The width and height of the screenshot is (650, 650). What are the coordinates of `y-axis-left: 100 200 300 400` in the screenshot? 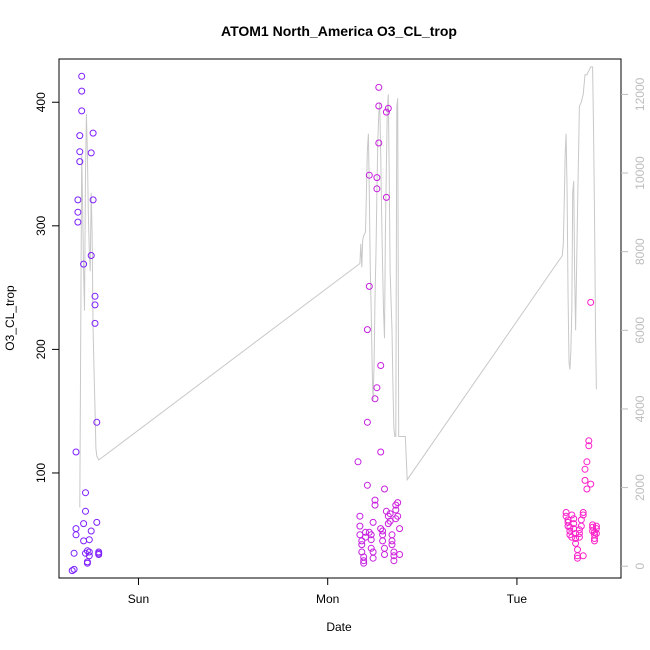 It's located at (46, 287).